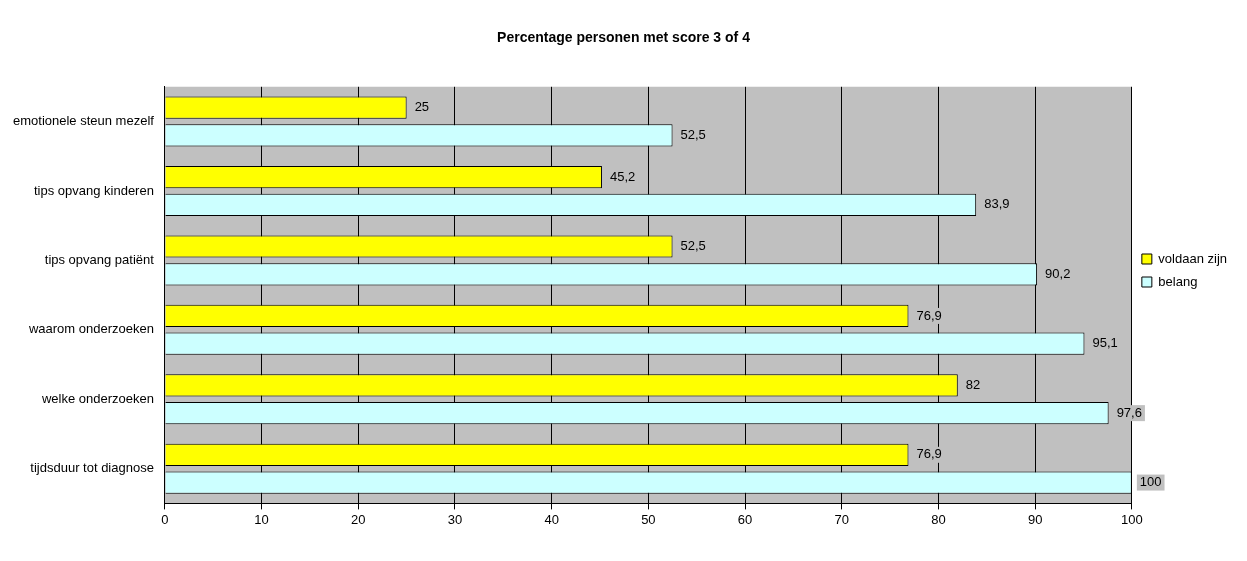 This screenshot has width=1247, height=561. Describe the element at coordinates (1150, 482) in the screenshot. I see `data-label: 100` at that location.